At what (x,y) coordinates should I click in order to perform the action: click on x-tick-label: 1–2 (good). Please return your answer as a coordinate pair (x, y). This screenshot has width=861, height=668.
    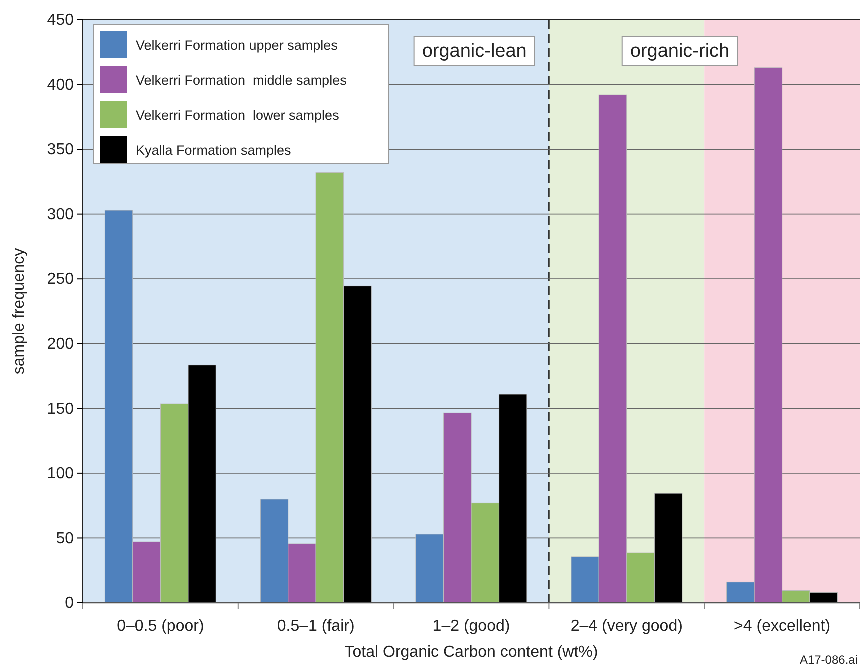
    Looking at the image, I should click on (471, 626).